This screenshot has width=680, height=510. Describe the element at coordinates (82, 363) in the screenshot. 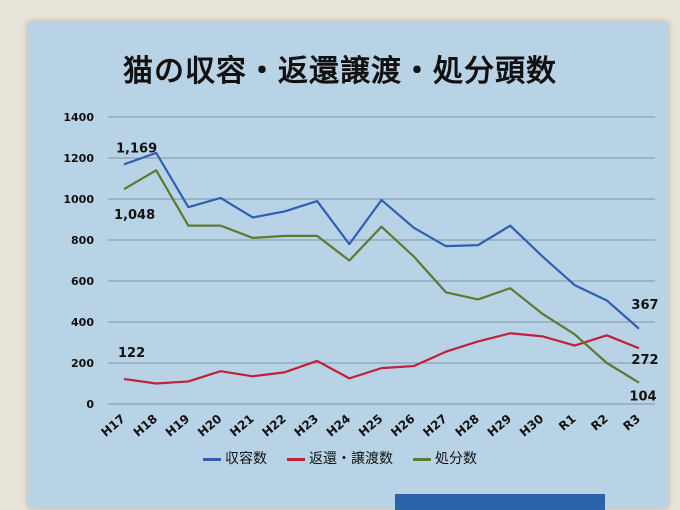

I see `y-tick-label: 200` at that location.